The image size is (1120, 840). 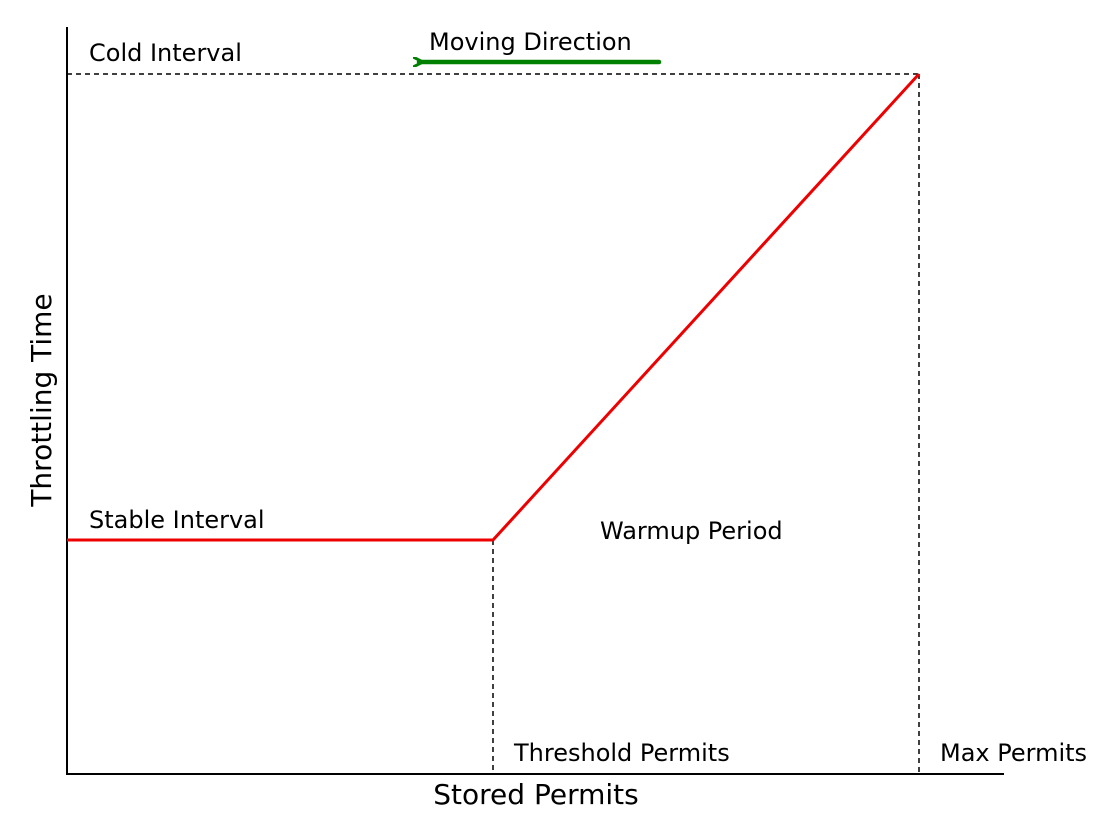 What do you see at coordinates (1013, 753) in the screenshot?
I see `max-permits-label: Max Permits` at bounding box center [1013, 753].